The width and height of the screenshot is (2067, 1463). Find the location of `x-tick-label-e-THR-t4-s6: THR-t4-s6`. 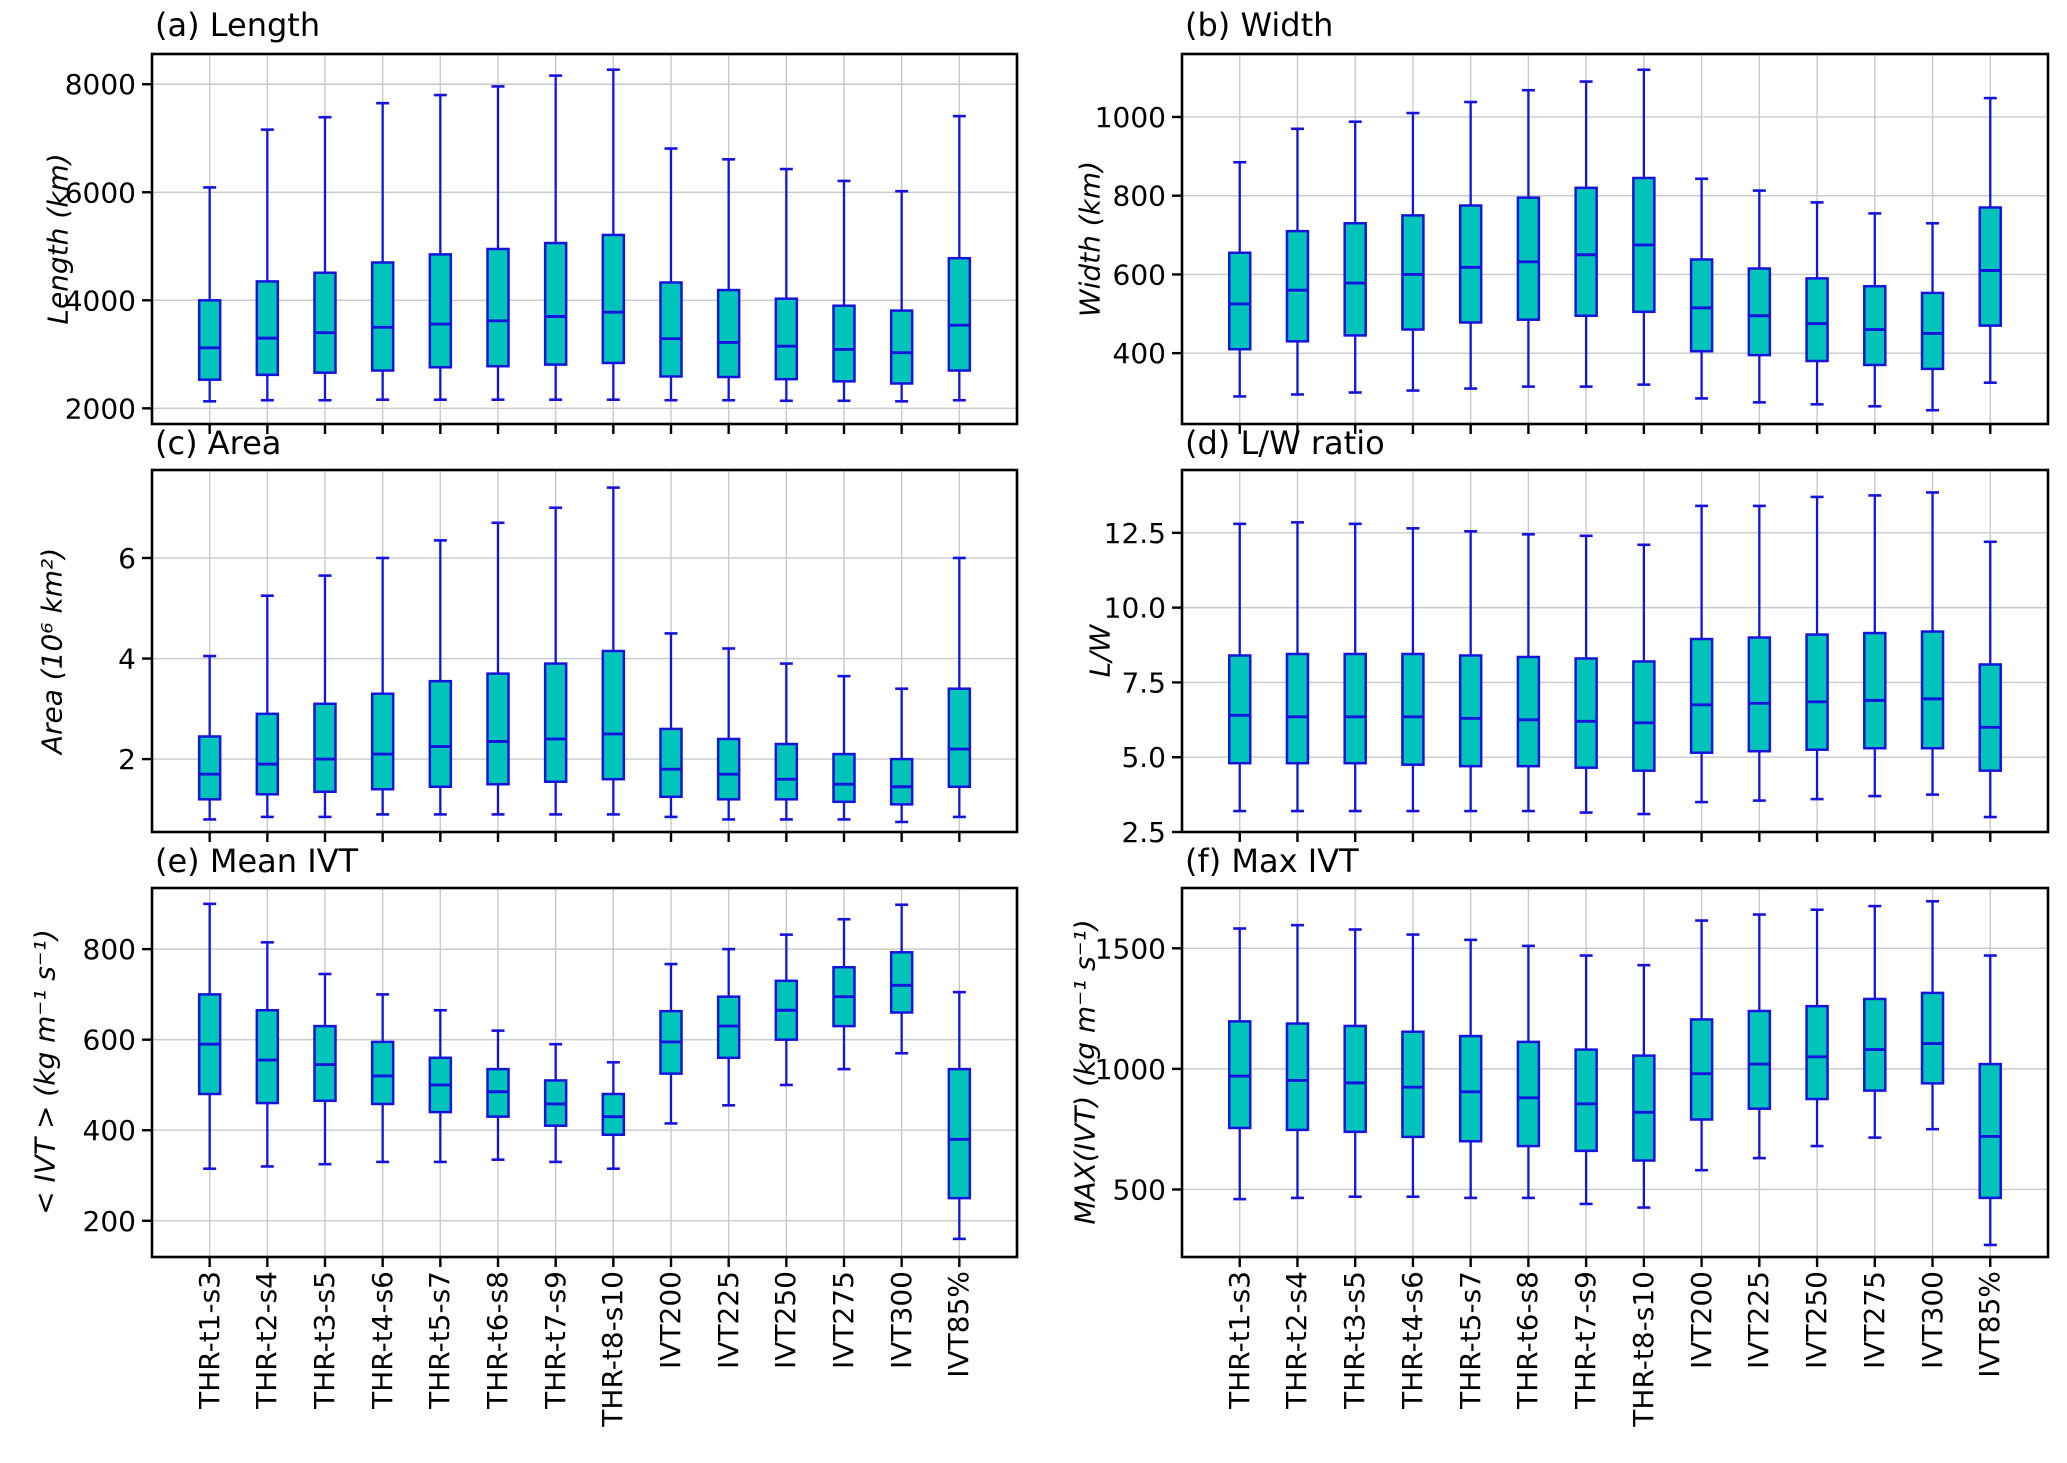

x-tick-label-e-THR-t4-s6: THR-t4-s6 is located at coordinates (382, 1340).